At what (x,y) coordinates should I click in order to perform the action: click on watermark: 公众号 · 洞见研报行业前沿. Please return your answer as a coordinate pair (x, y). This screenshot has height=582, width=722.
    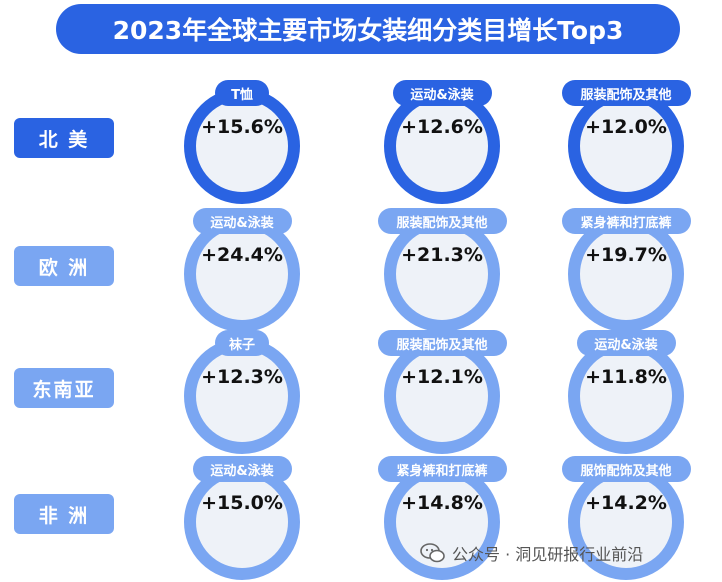
    Looking at the image, I should click on (531, 553).